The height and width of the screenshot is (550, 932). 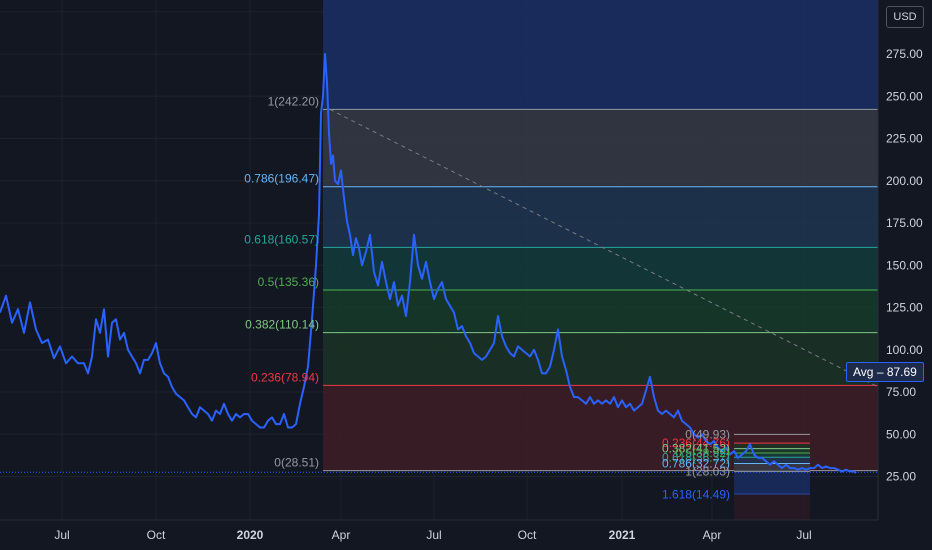 I want to click on fib-small-level-label: 0.382(41.52), so click(x=696, y=449).